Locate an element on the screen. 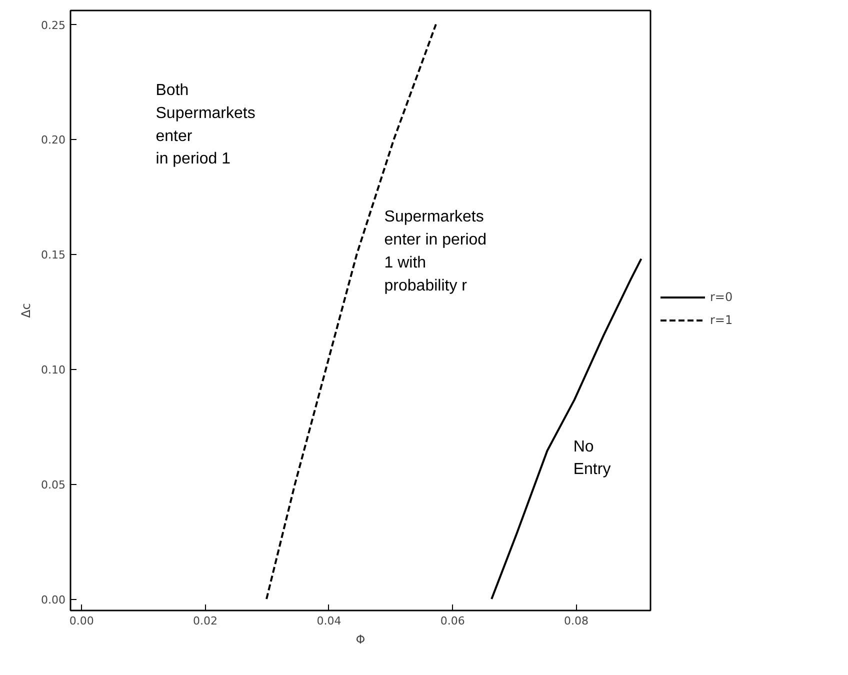 The image size is (848, 675). x-tick-label: 0.06 is located at coordinates (452, 621).